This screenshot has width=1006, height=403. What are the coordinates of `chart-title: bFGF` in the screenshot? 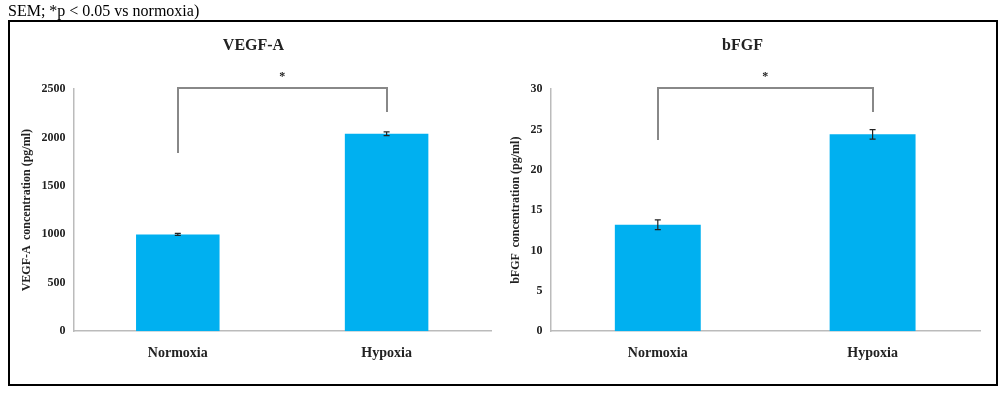 It's located at (743, 44).